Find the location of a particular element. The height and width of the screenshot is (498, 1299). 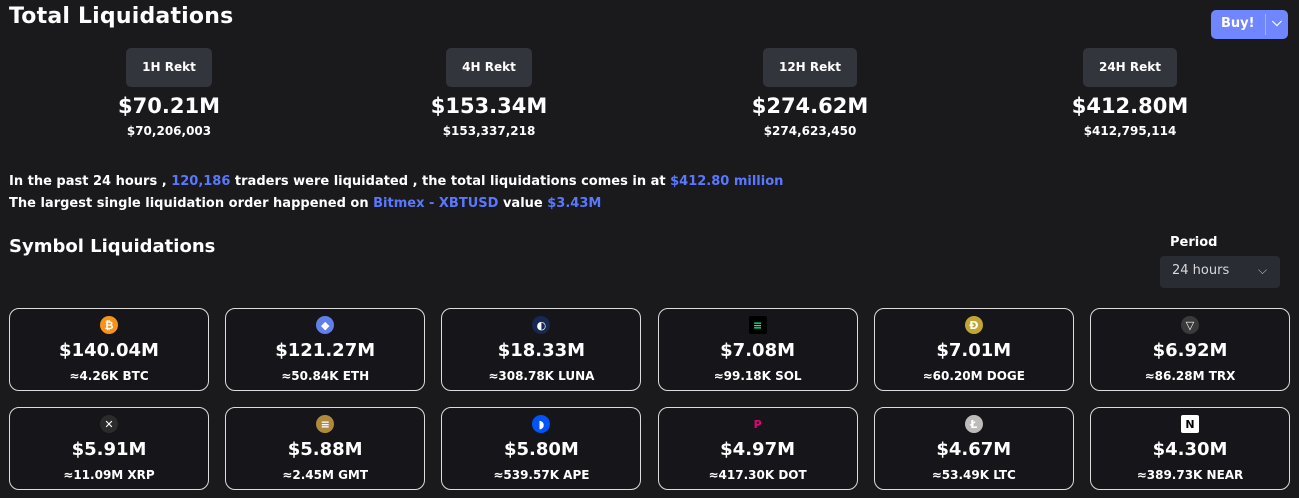

symbol-quantity: ≈50.84K ETH is located at coordinates (325, 376).